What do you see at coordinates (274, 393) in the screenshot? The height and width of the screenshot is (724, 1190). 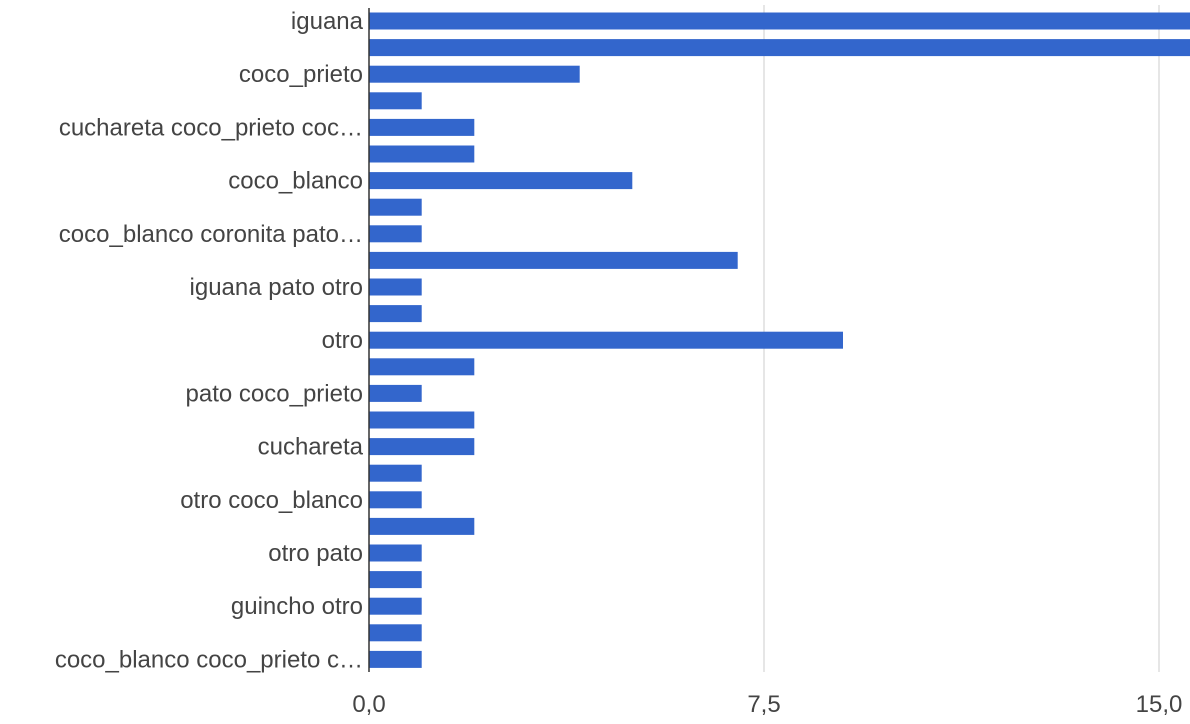 I see `category-label: pato coco_prieto` at bounding box center [274, 393].